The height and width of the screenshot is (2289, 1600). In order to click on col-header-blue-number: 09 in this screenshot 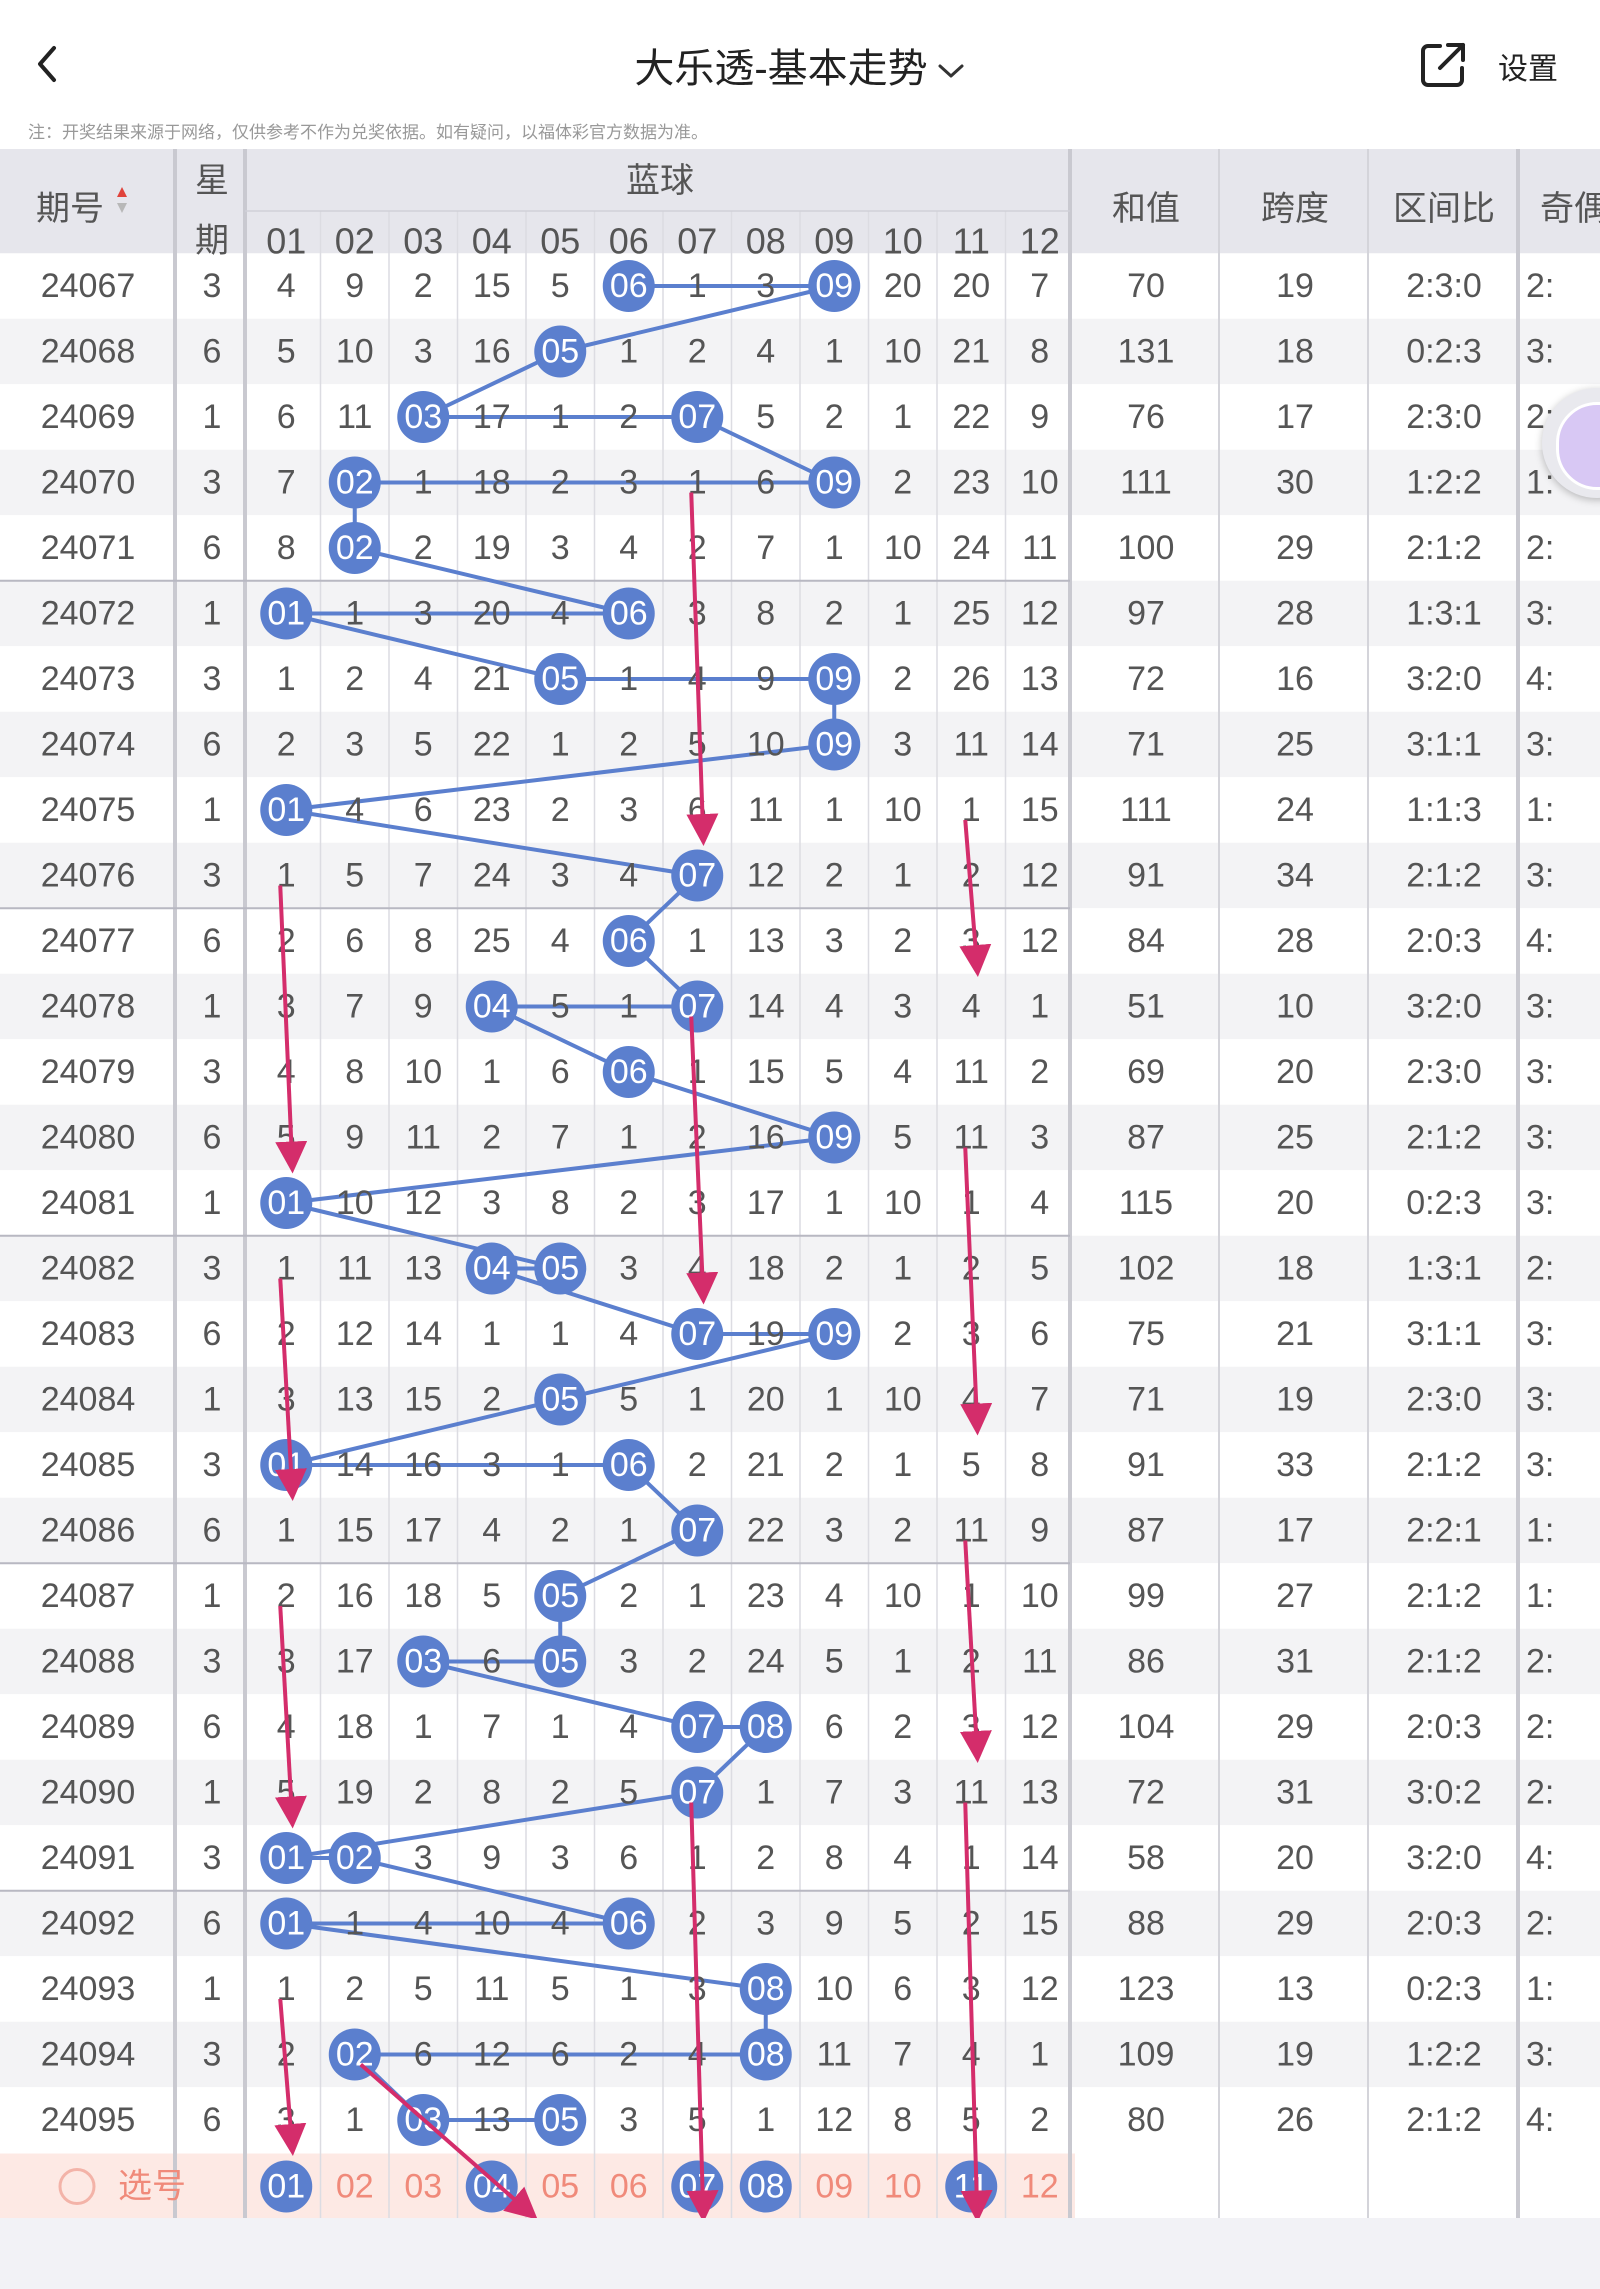, I will do `click(834, 241)`.